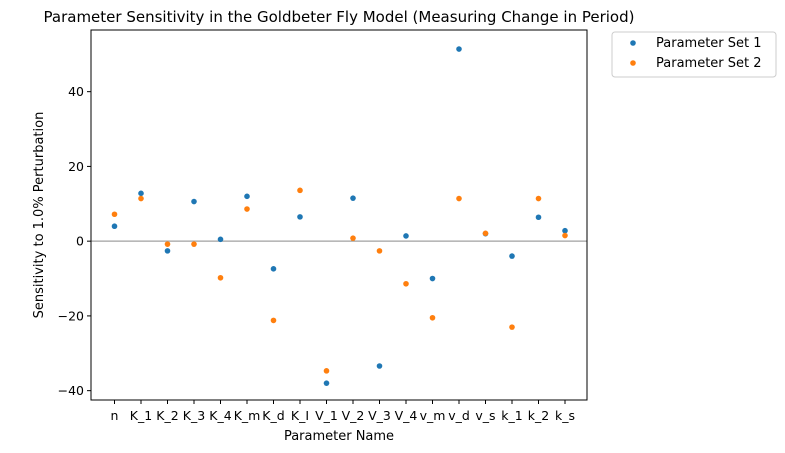  I want to click on x-tick-label: v_m, so click(433, 415).